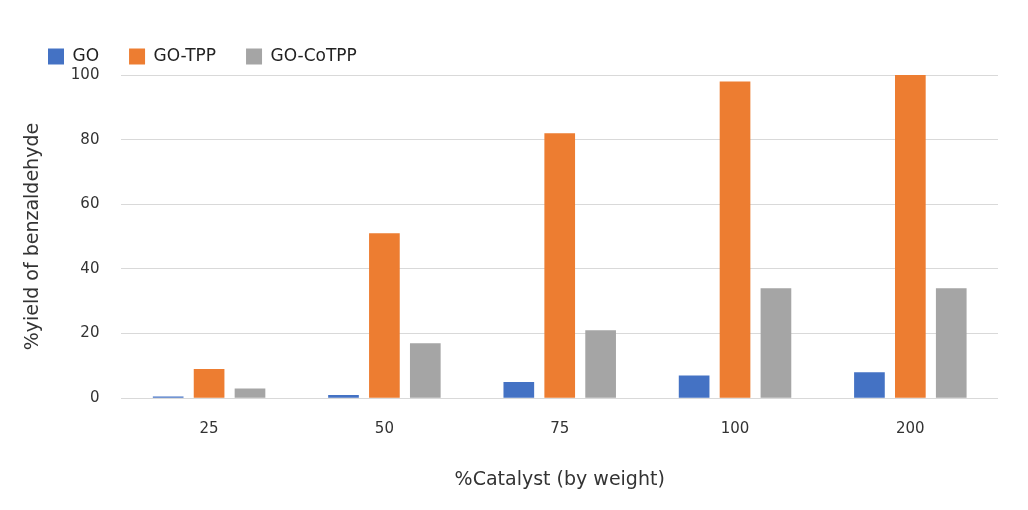 This screenshot has width=1028, height=510. Describe the element at coordinates (90, 267) in the screenshot. I see `y-tick-label: 40` at that location.